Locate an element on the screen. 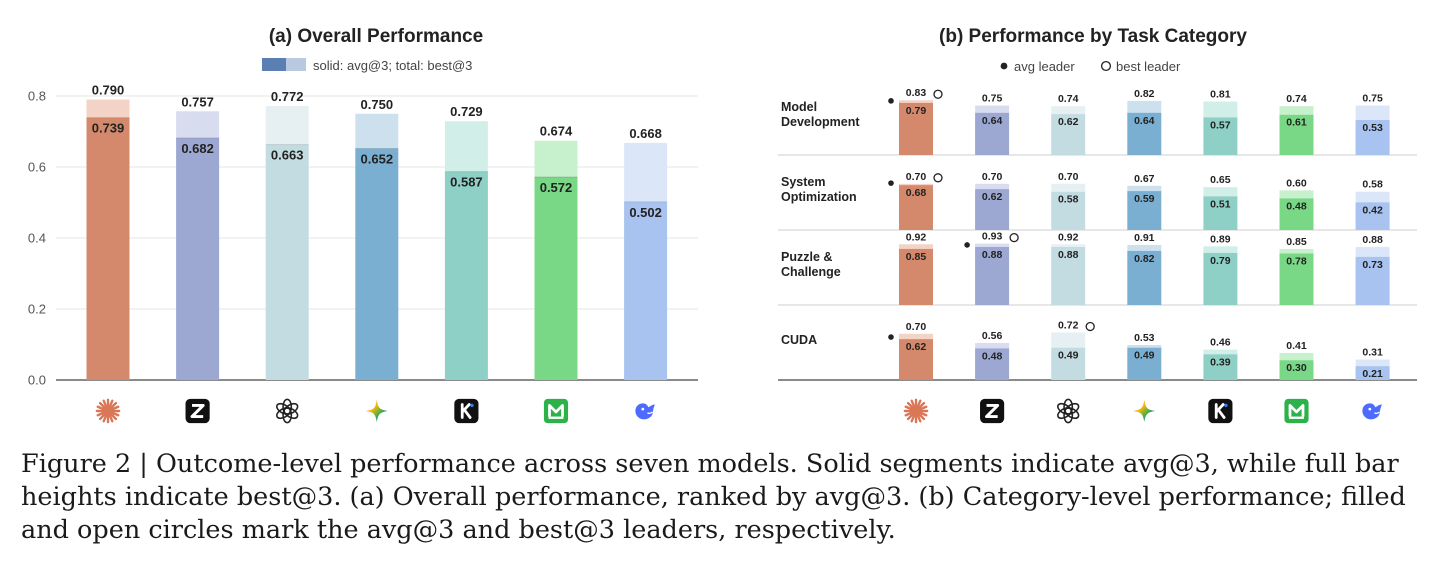 The height and width of the screenshot is (571, 1441). best-value-label: 0.729 is located at coordinates (466, 111).